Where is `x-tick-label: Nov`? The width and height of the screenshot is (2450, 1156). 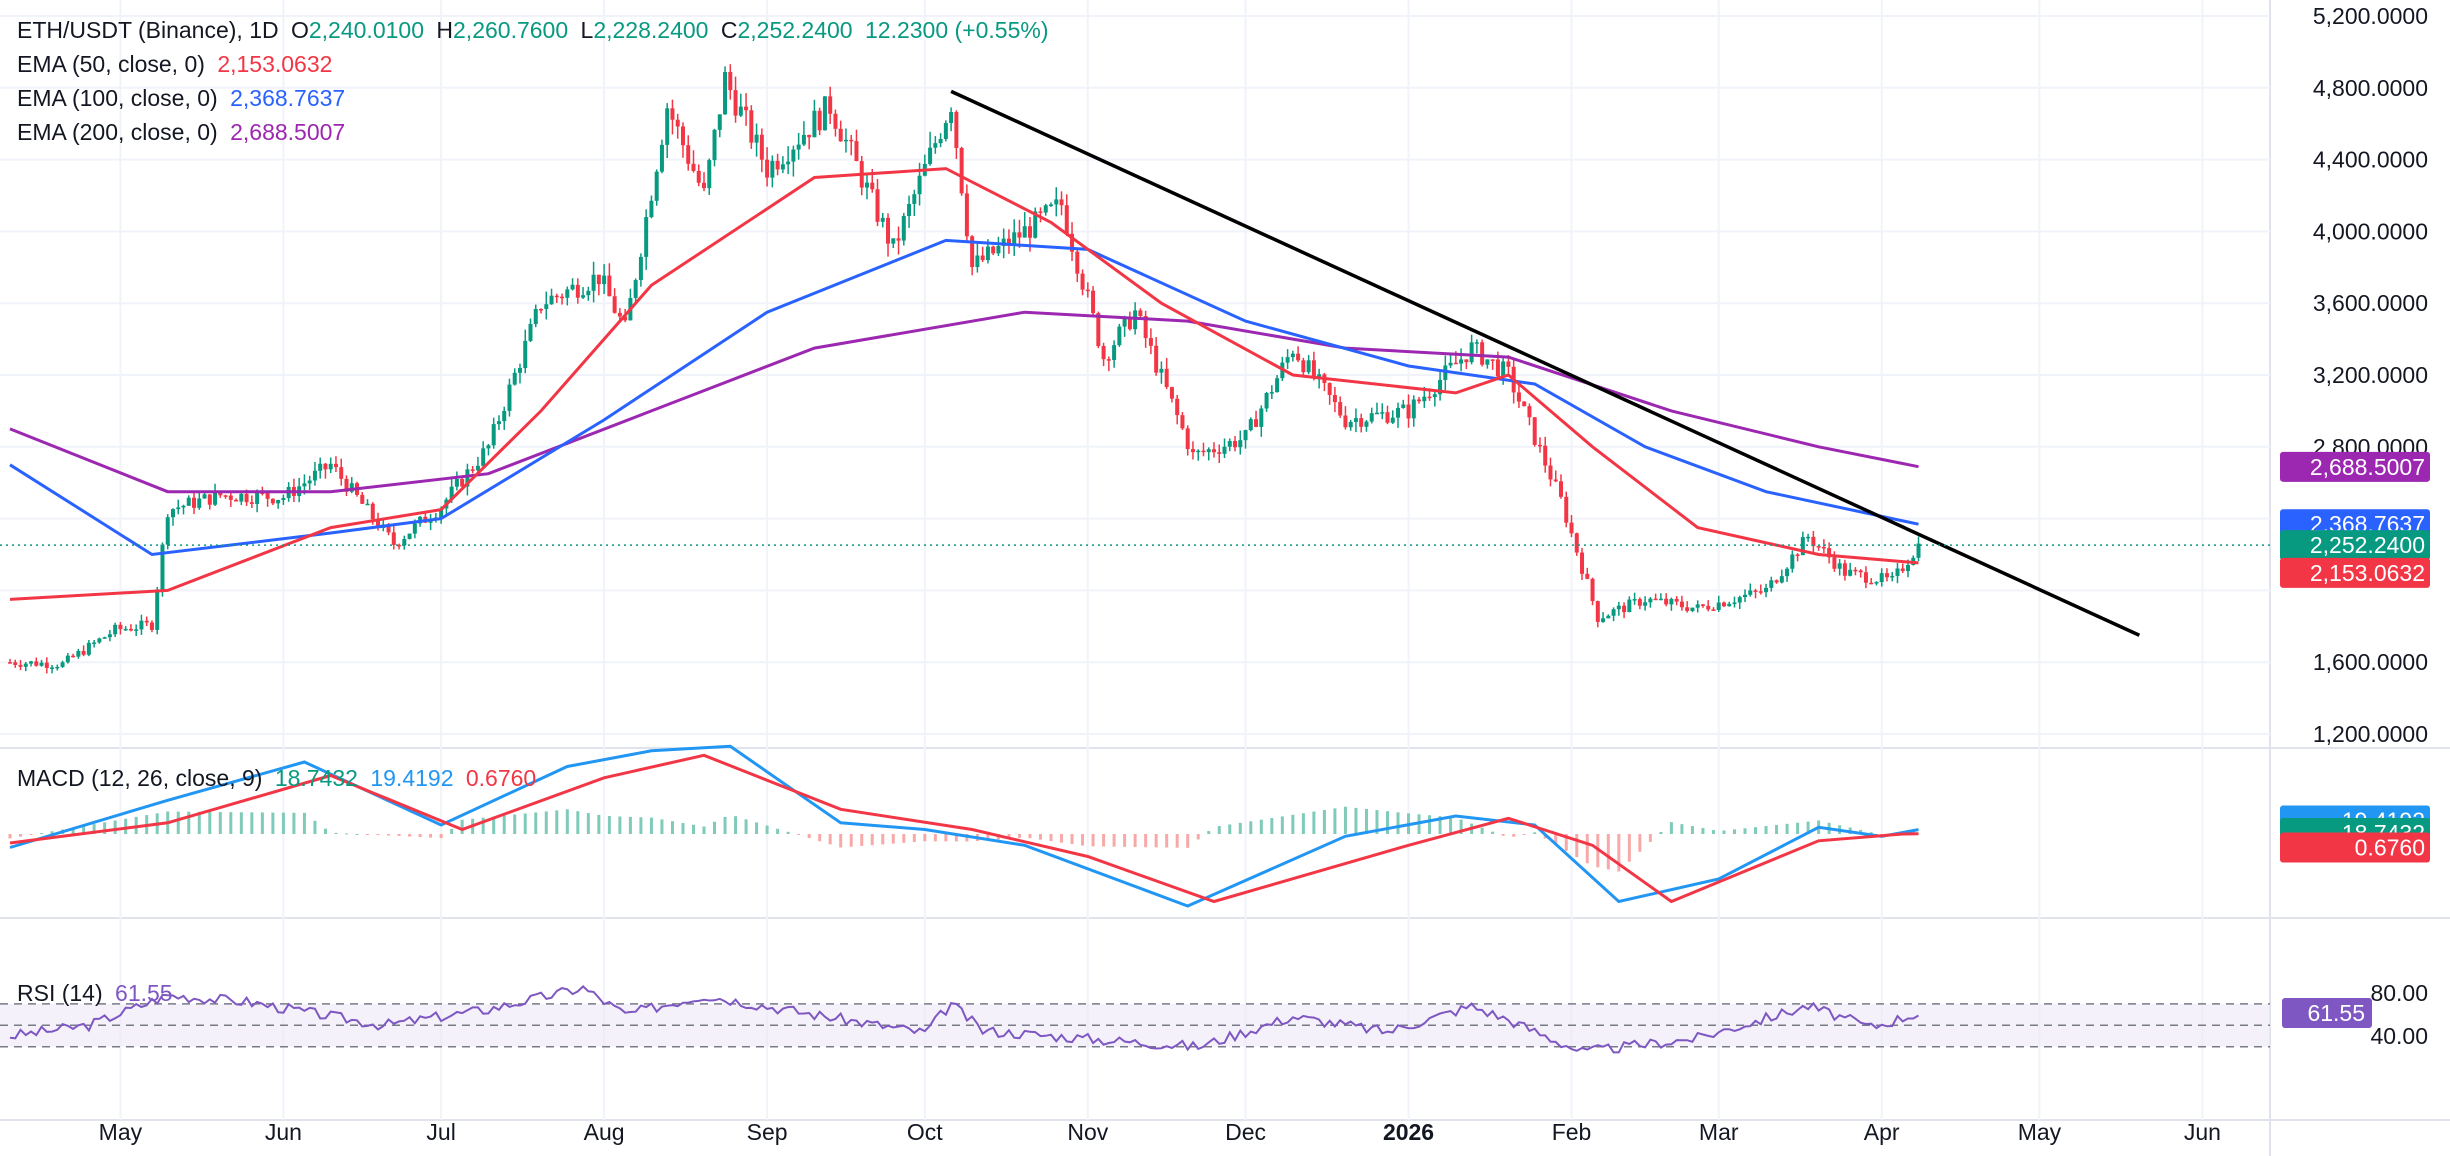 x-tick-label: Nov is located at coordinates (1087, 1132).